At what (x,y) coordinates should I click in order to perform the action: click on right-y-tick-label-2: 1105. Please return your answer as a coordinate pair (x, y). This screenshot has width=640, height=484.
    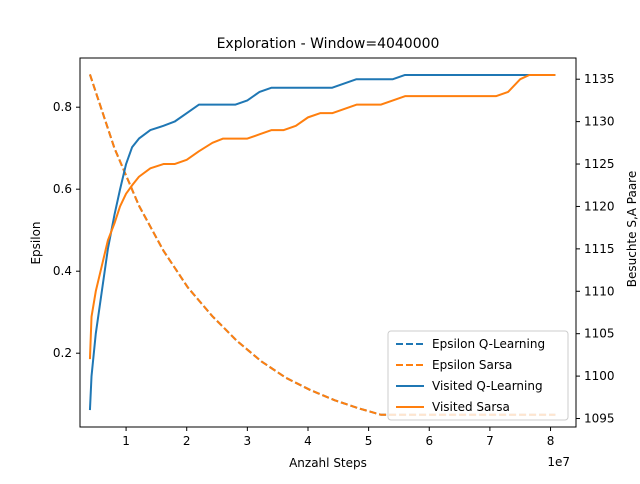
    Looking at the image, I should click on (599, 334).